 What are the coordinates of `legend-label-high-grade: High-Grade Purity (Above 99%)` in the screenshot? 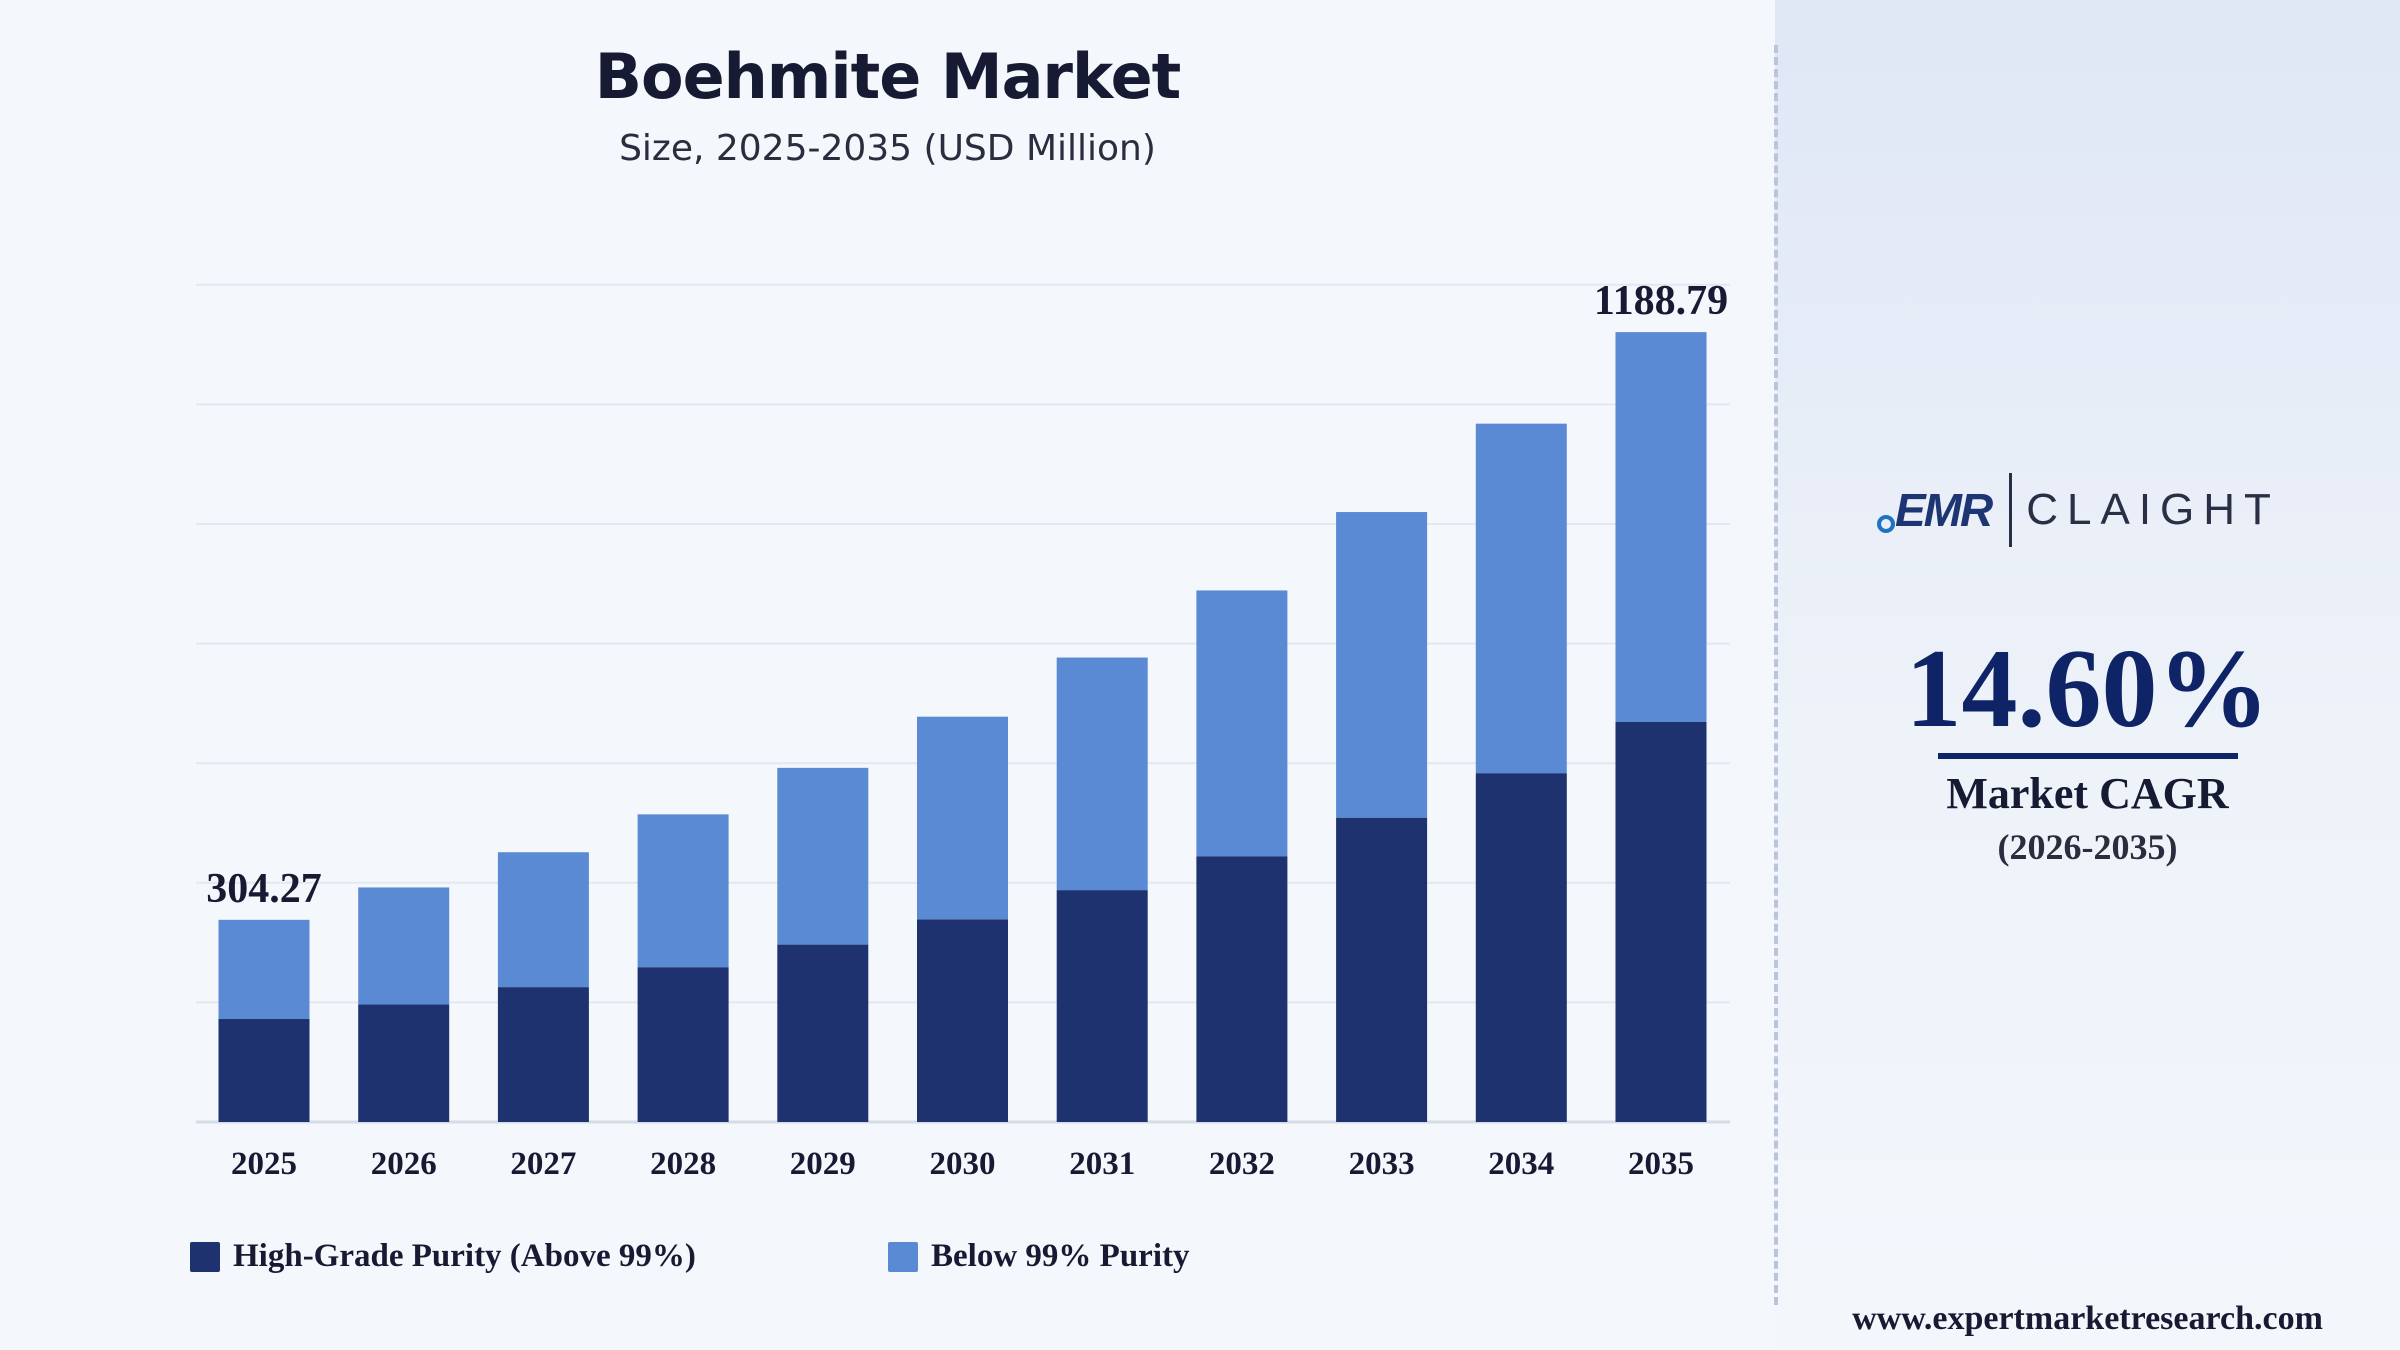 It's located at (464, 1256).